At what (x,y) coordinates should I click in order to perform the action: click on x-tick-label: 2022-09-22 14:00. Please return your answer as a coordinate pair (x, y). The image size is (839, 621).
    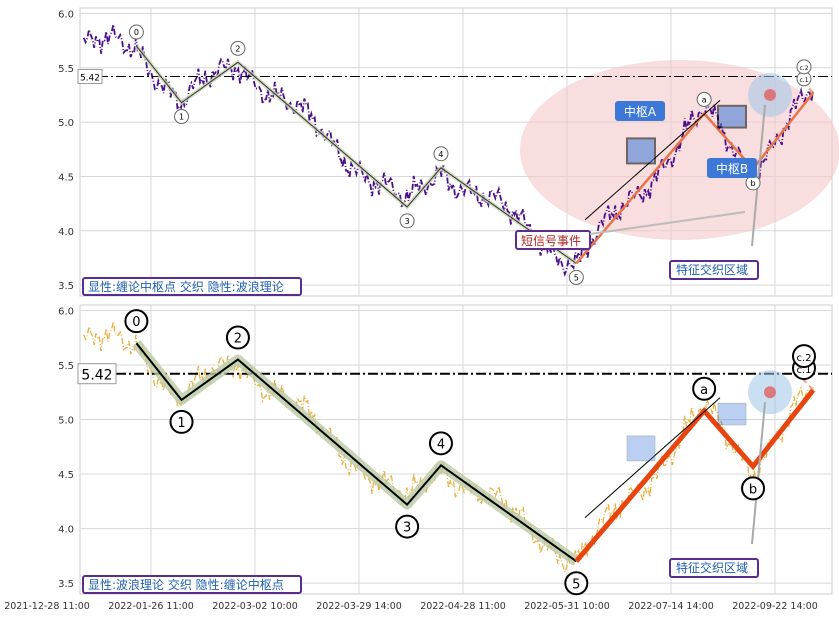
    Looking at the image, I should click on (775, 606).